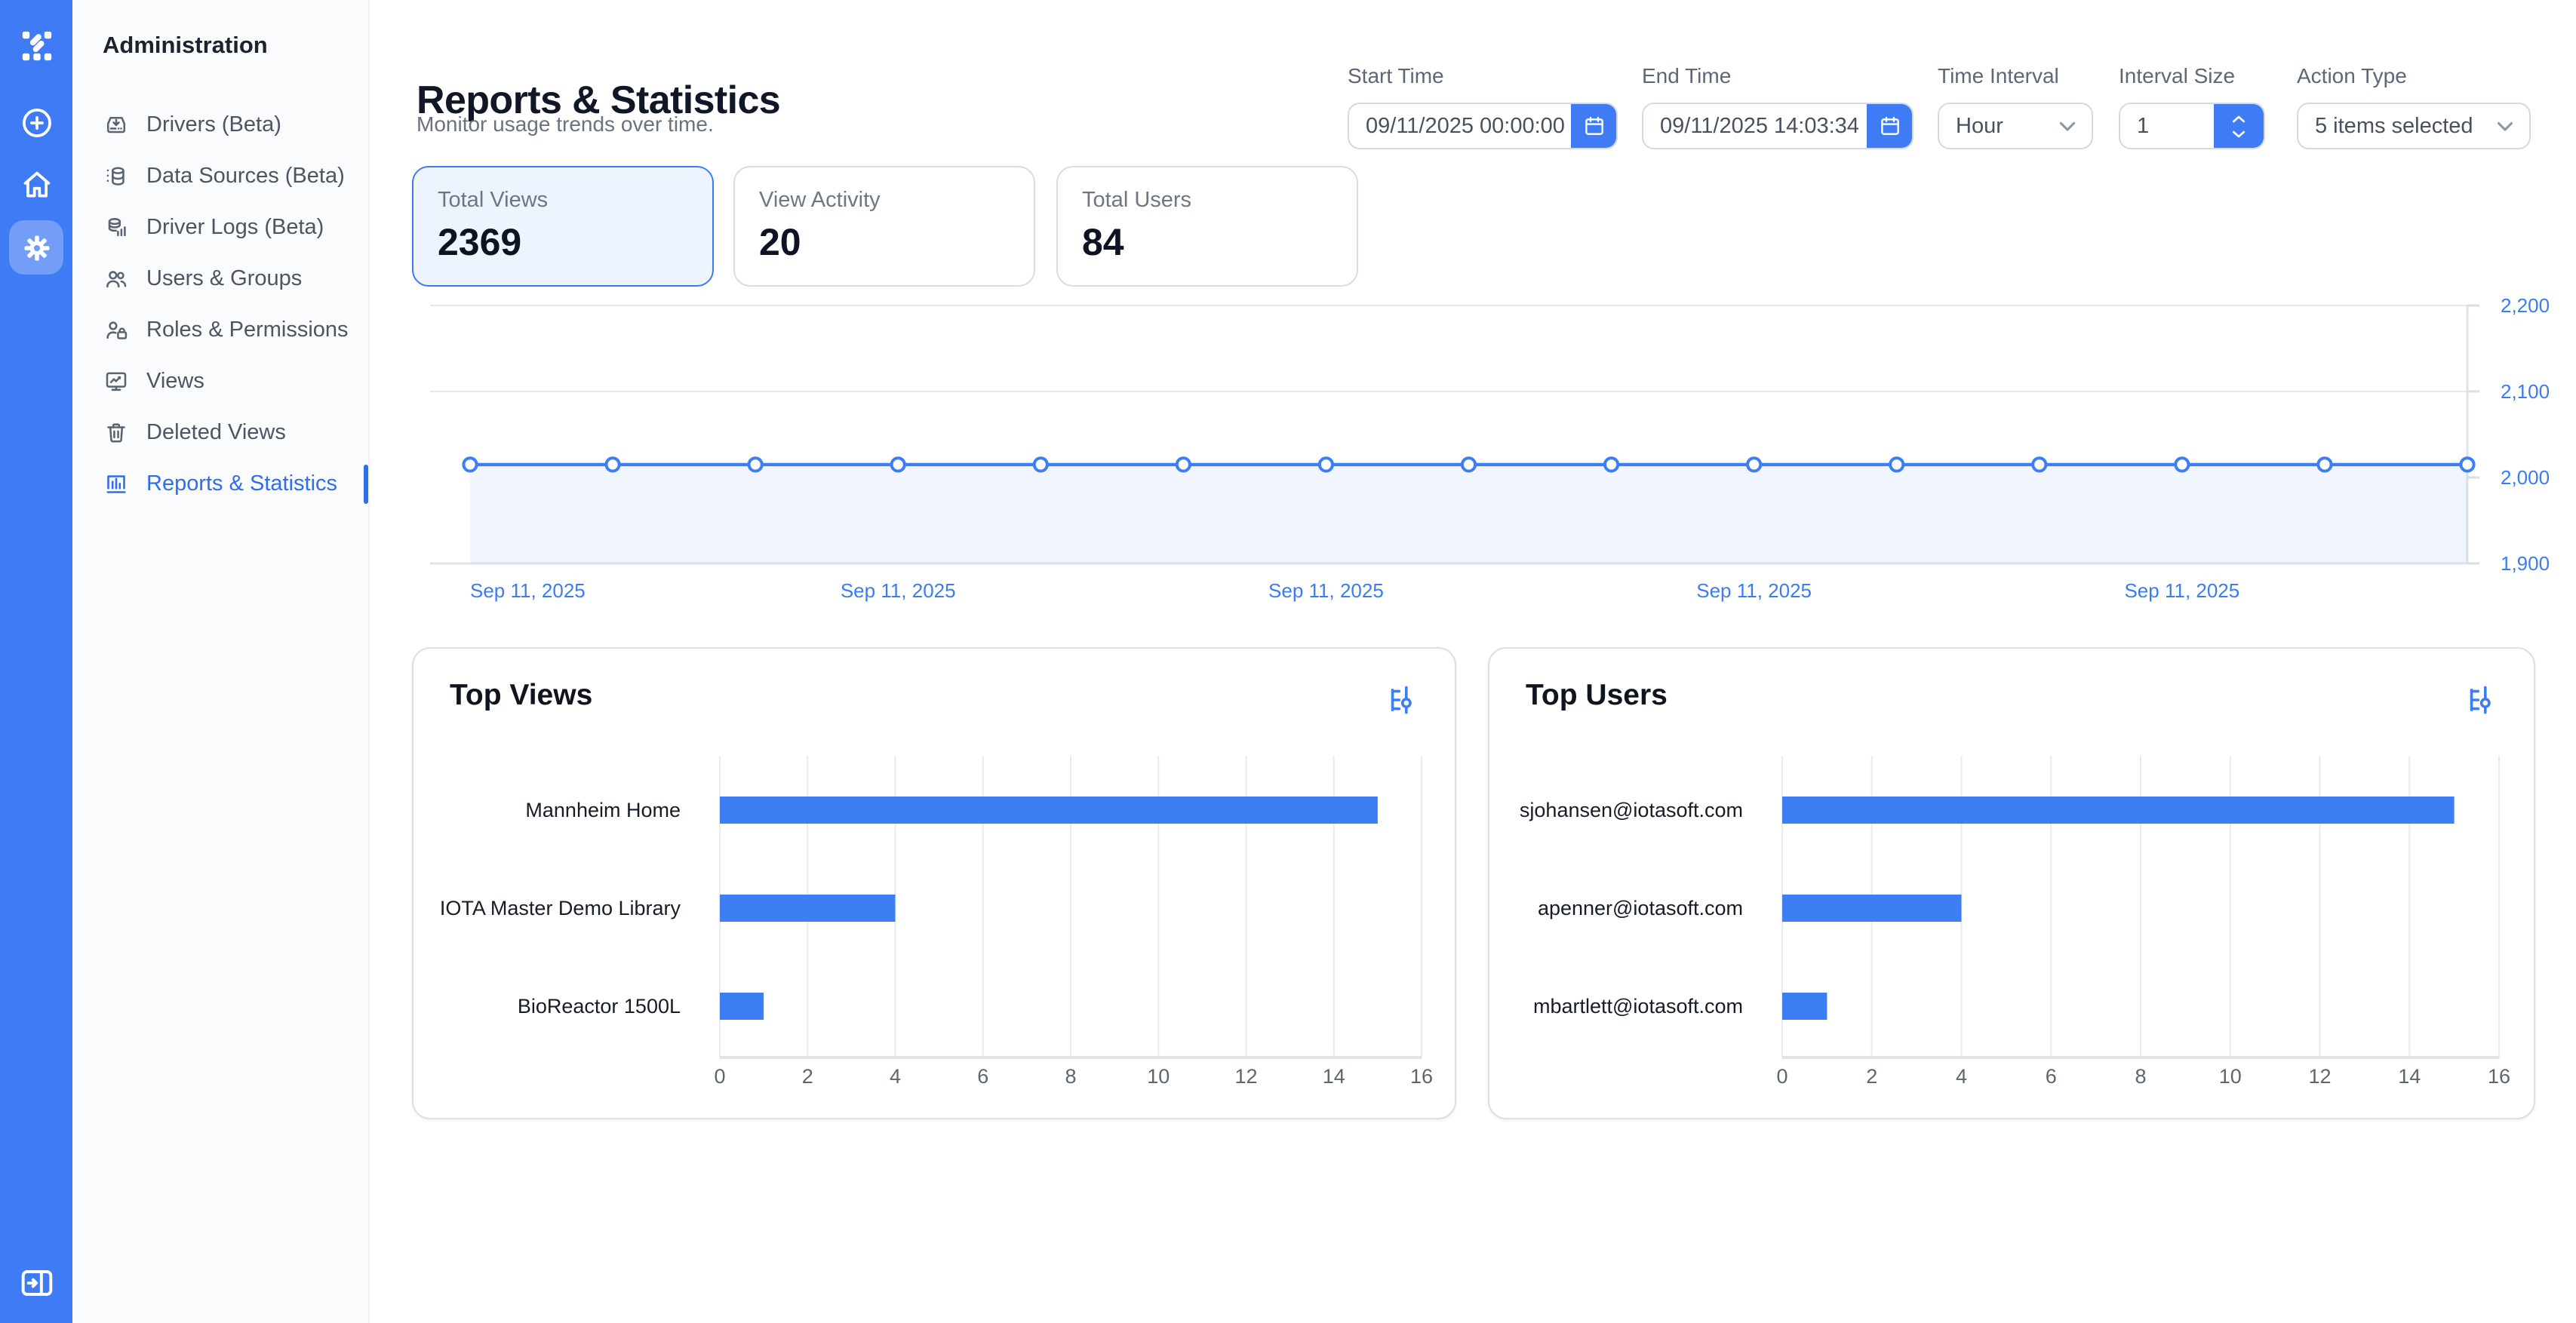 This screenshot has width=2576, height=1323. What do you see at coordinates (116, 381) in the screenshot?
I see `monitor-chart-icon` at bounding box center [116, 381].